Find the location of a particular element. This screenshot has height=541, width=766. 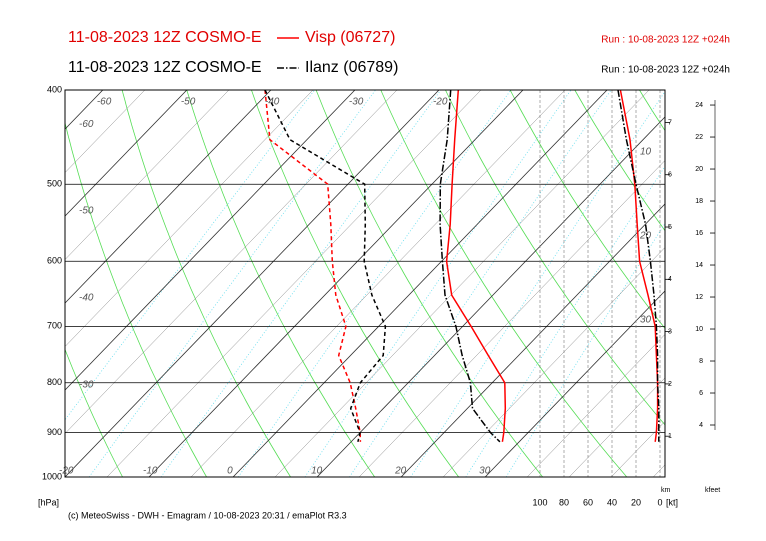

adiabat-label: 10 is located at coordinates (646, 152).